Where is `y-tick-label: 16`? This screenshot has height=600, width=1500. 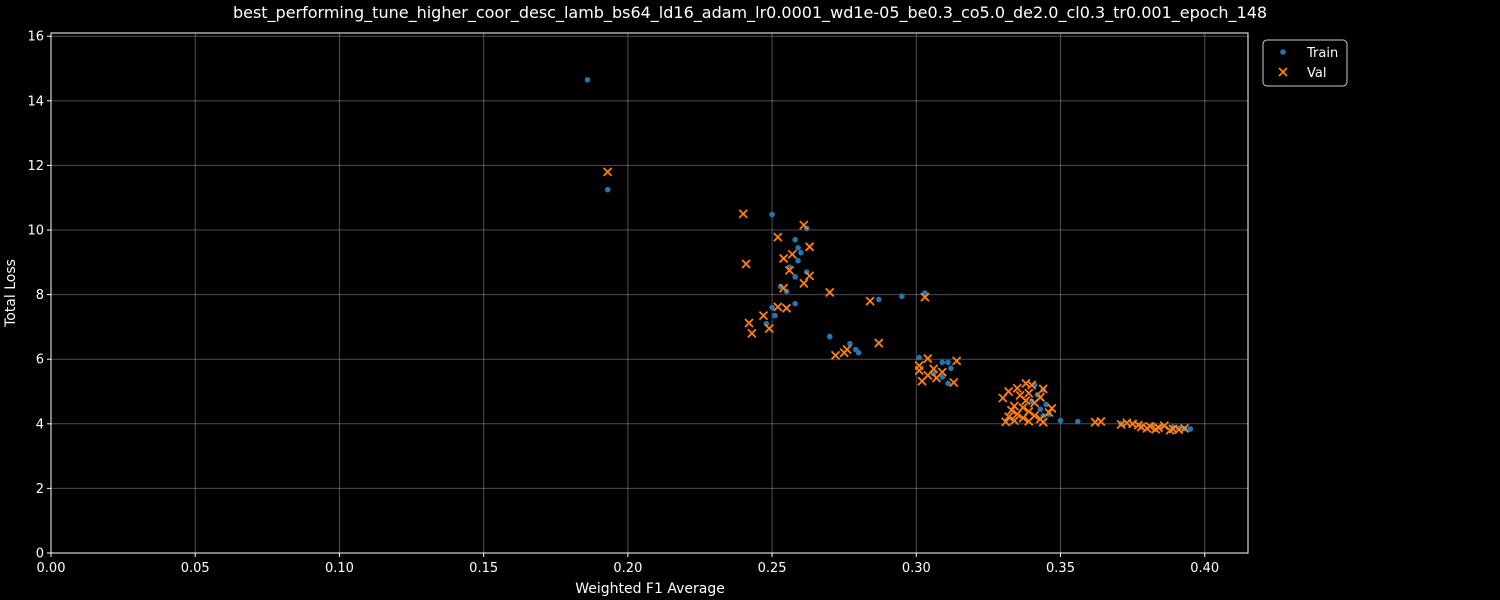
y-tick-label: 16 is located at coordinates (35, 37).